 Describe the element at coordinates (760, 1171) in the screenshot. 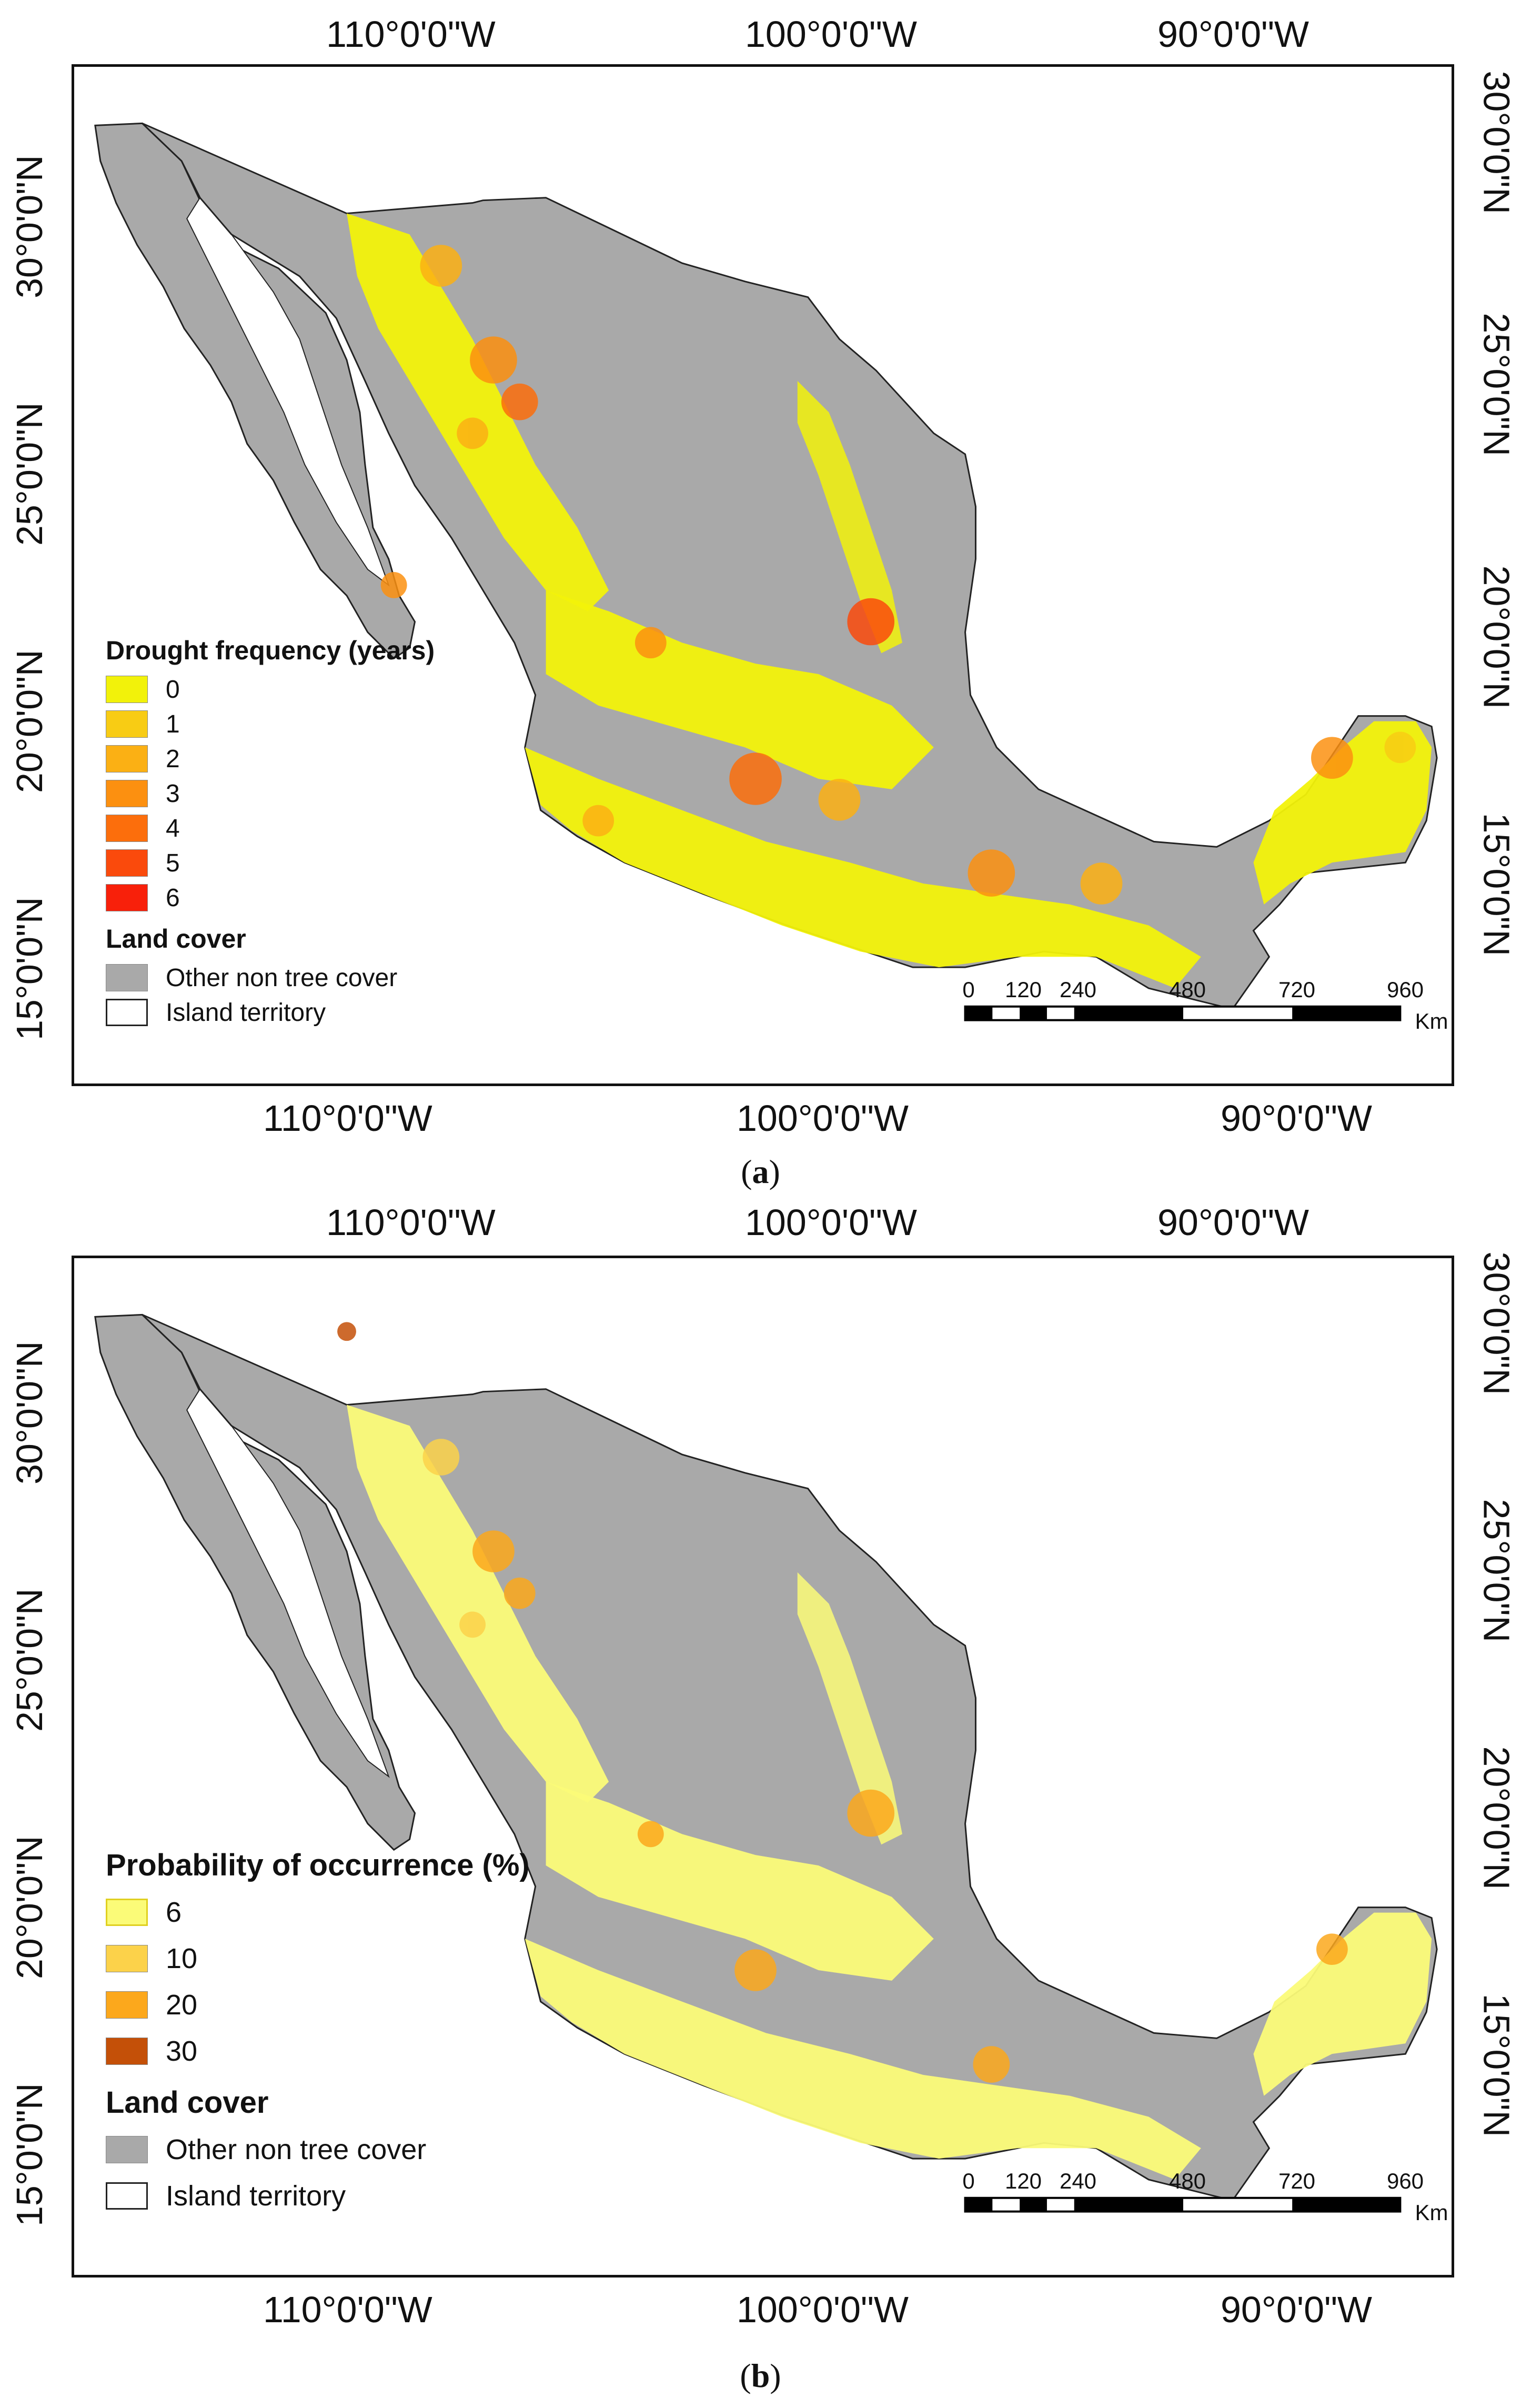

I see `panel-caption: (a)` at that location.